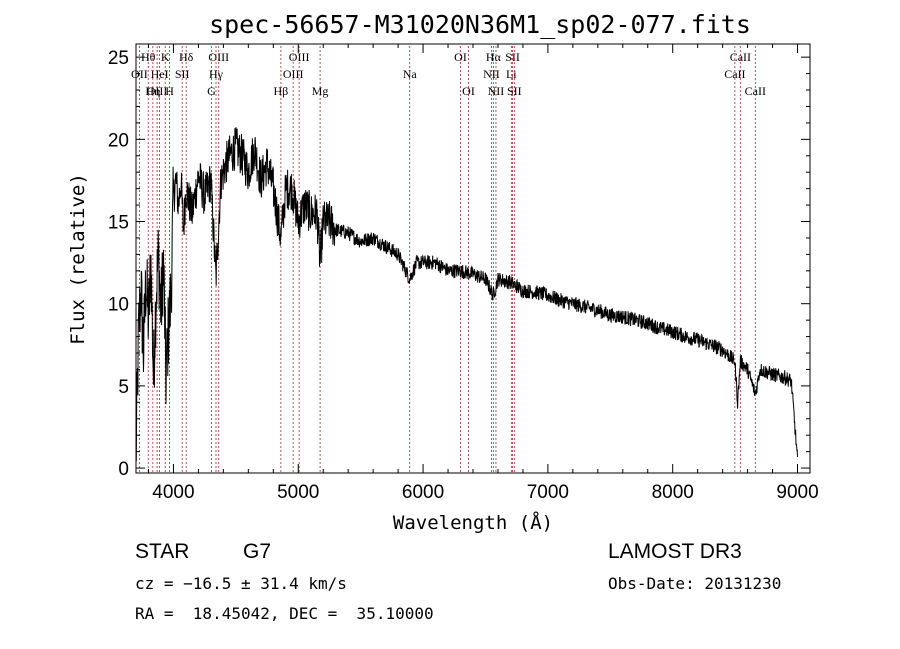 This screenshot has height=649, width=900. What do you see at coordinates (320, 91) in the screenshot?
I see `line-label: Mg` at bounding box center [320, 91].